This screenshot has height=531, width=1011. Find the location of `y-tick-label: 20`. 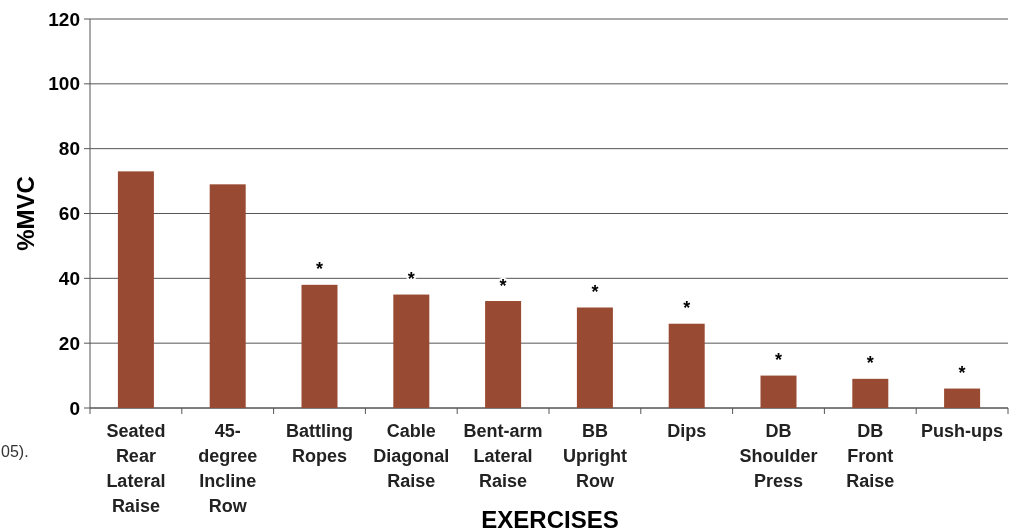

y-tick-label: 20 is located at coordinates (69, 343).